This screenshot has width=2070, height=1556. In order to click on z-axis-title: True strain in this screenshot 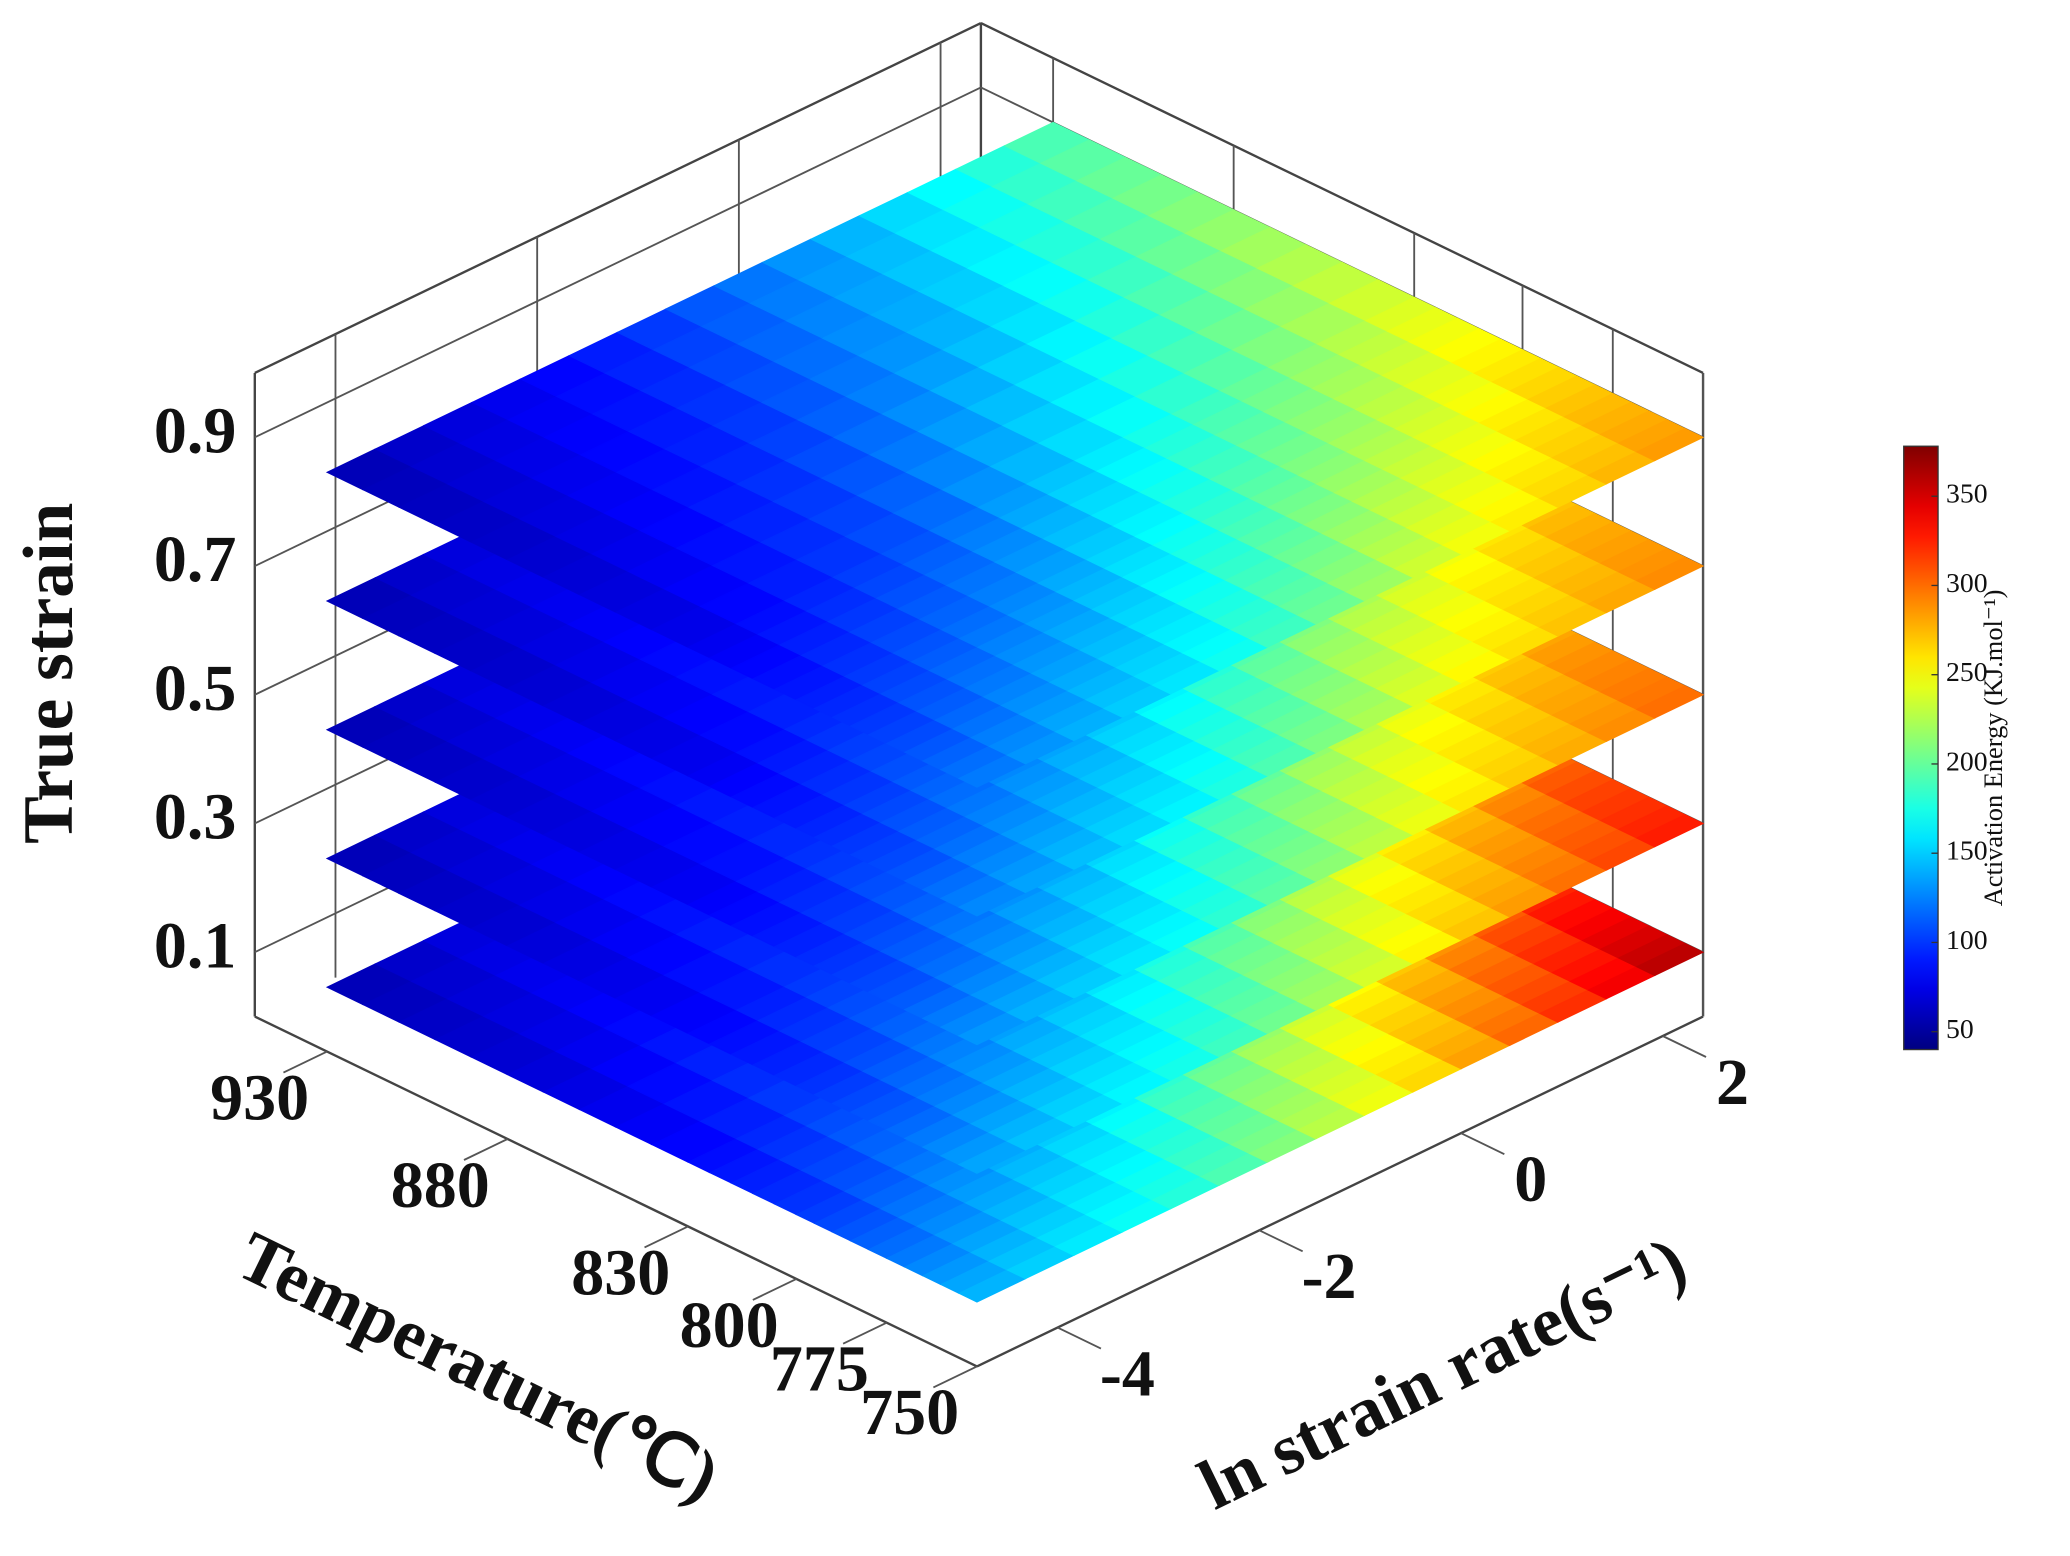, I will do `click(48, 673)`.